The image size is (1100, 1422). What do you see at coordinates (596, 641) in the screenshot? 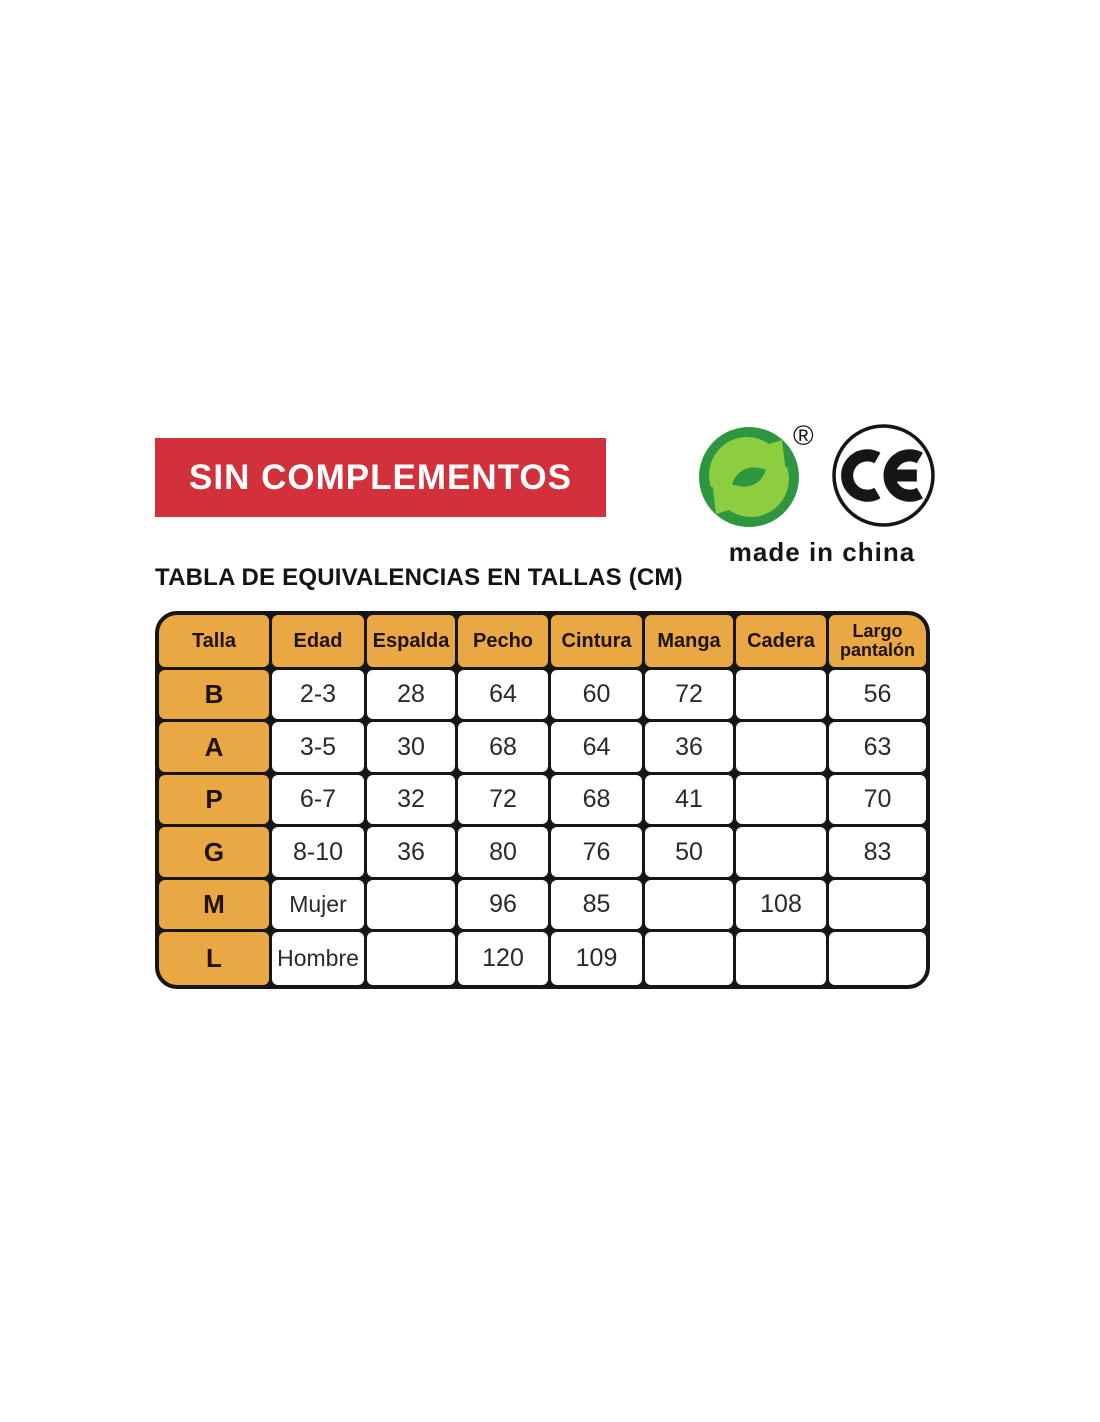
I see `header-cell-cintura: Cintura` at bounding box center [596, 641].